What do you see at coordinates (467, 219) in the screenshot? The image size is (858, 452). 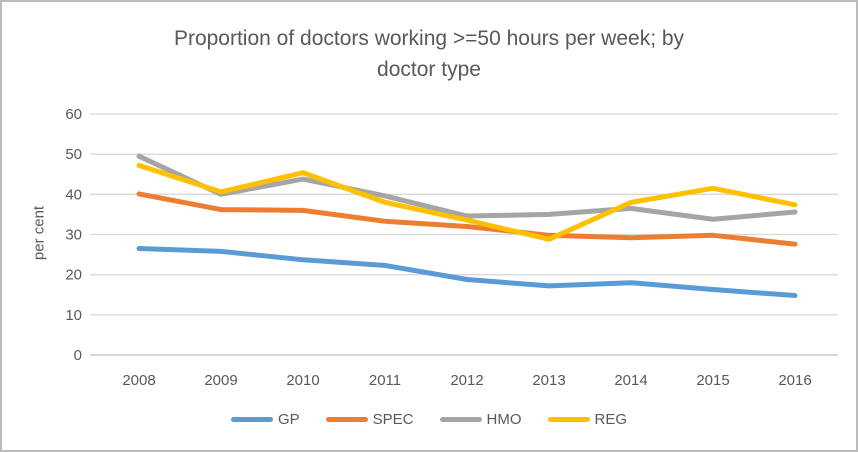 I see `series-line-spec` at bounding box center [467, 219].